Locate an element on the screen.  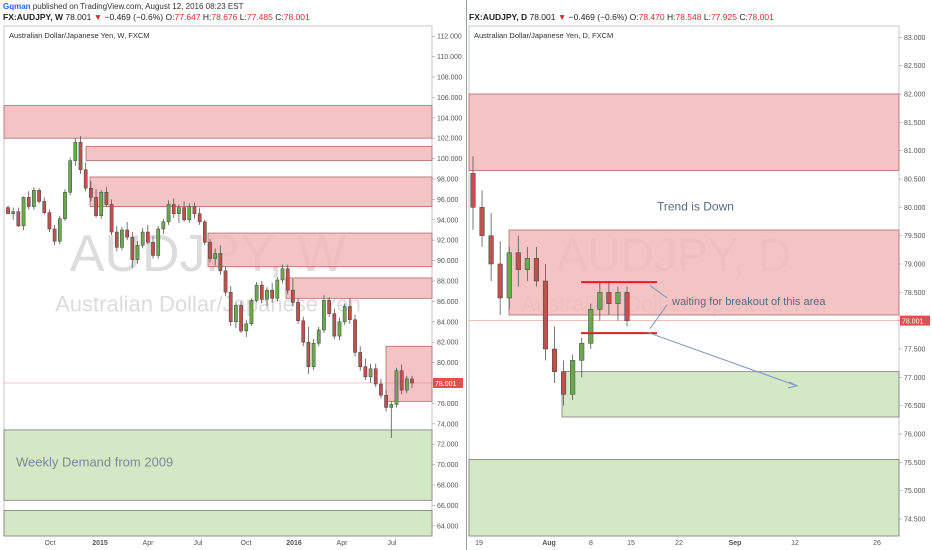
trend-annotation: Trend is Down is located at coordinates (695, 206).